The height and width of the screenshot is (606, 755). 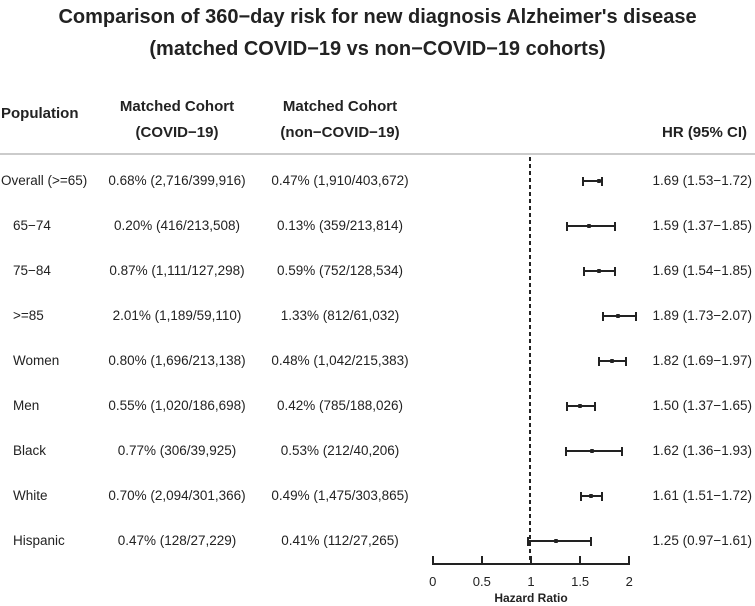 What do you see at coordinates (177, 315) in the screenshot?
I see `covid-risk-value: 2.01% (1,189/59,110)` at bounding box center [177, 315].